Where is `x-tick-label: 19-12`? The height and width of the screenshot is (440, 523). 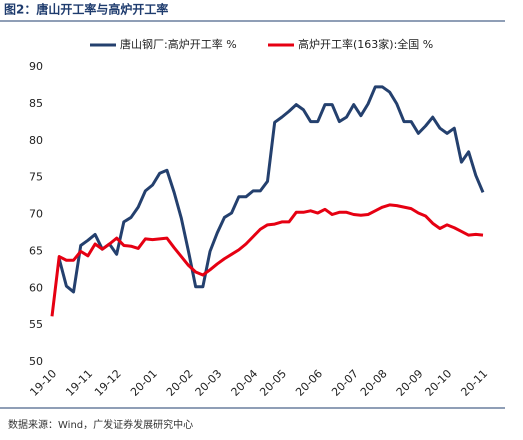
x-tick-label: 19-12 is located at coordinates (108, 383).